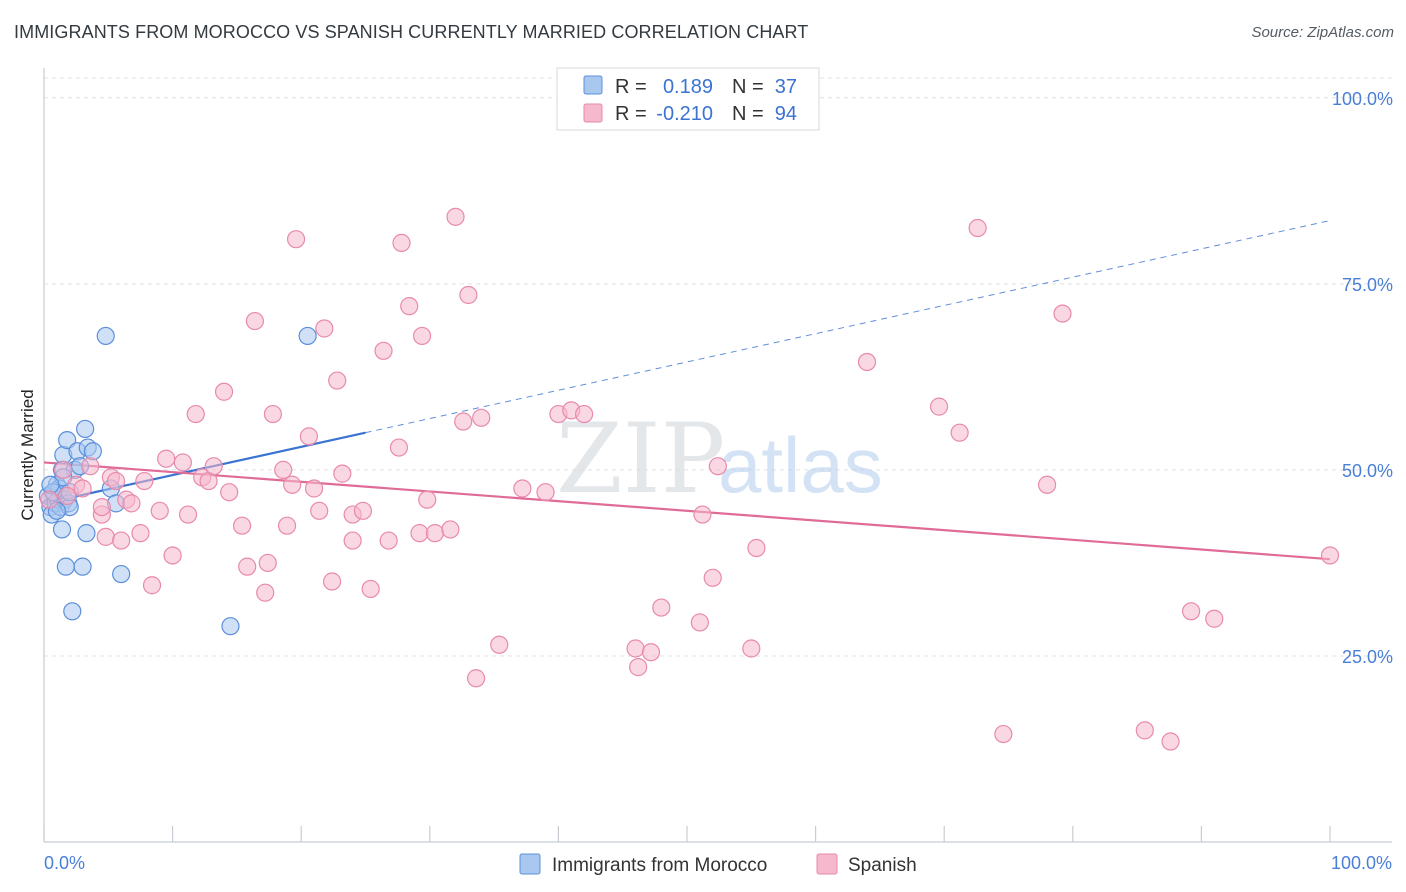  Describe the element at coordinates (1322, 32) in the screenshot. I see `chart-source: Source: ZipAtlas.com` at that location.